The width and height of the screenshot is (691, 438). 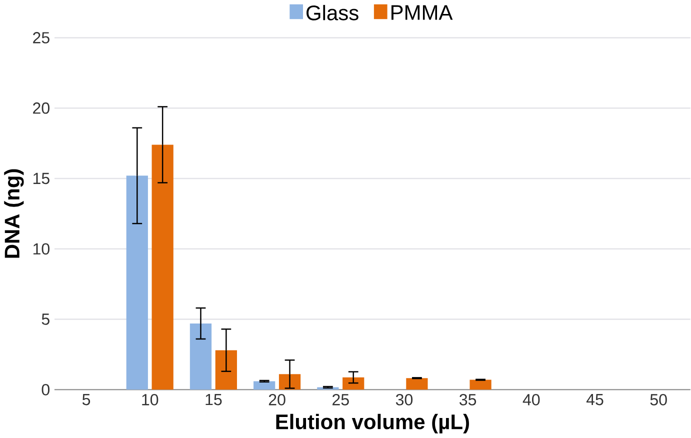 I want to click on x-axis-title: Elution volume (µL), so click(x=372, y=424).